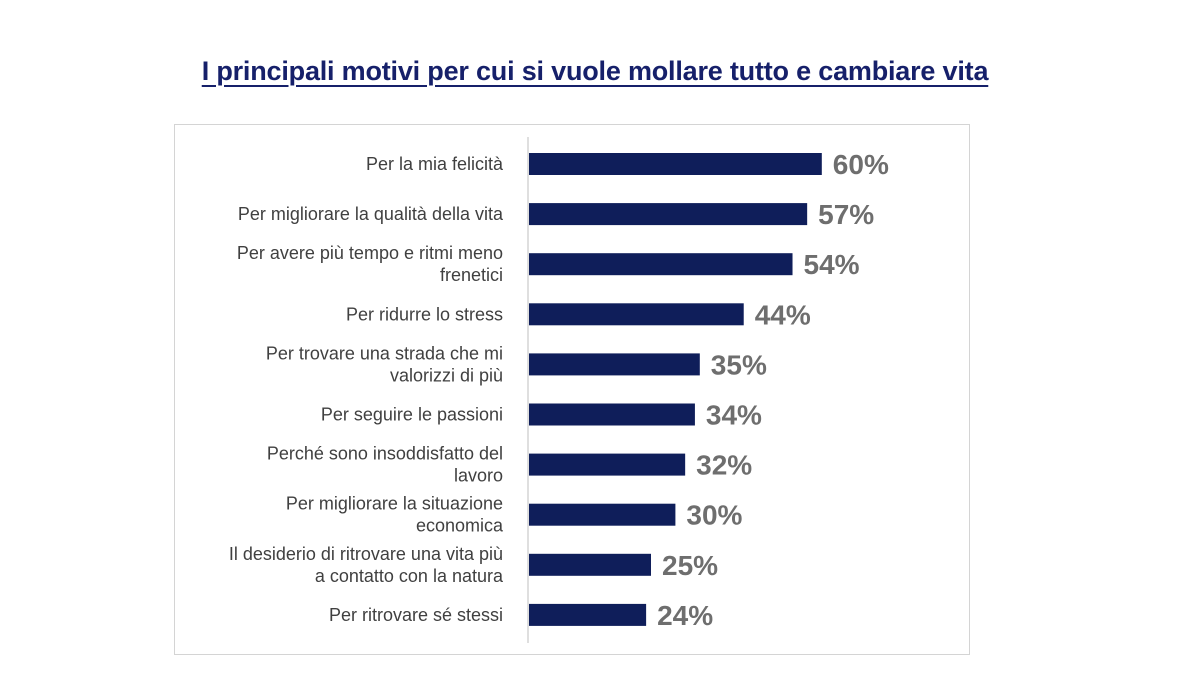  Describe the element at coordinates (366, 554) in the screenshot. I see `category-label: Il desiderio di ritrovare una vita più` at that location.